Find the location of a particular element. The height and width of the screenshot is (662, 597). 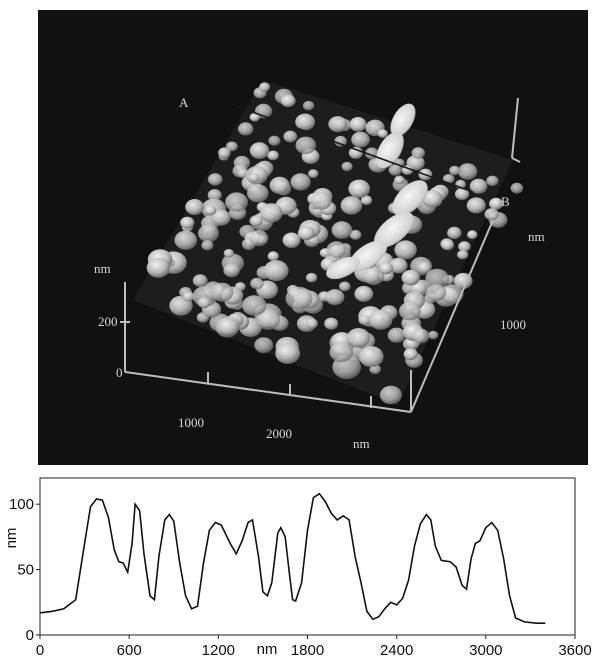

y-axis-label: nm is located at coordinates (11, 538).